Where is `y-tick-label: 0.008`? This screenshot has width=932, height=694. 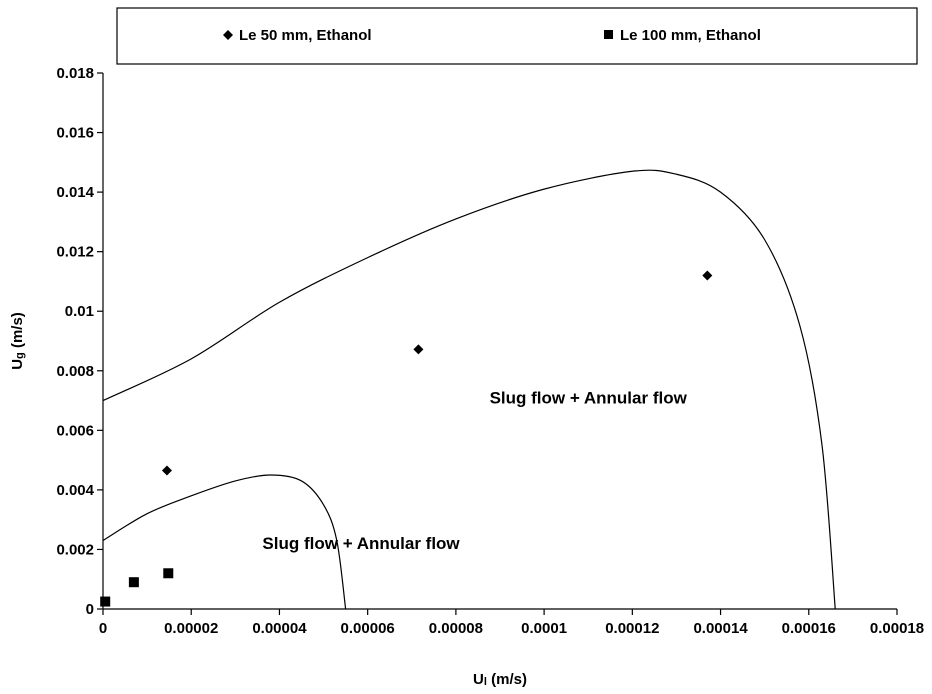
y-tick-label: 0.008 is located at coordinates (75, 371).